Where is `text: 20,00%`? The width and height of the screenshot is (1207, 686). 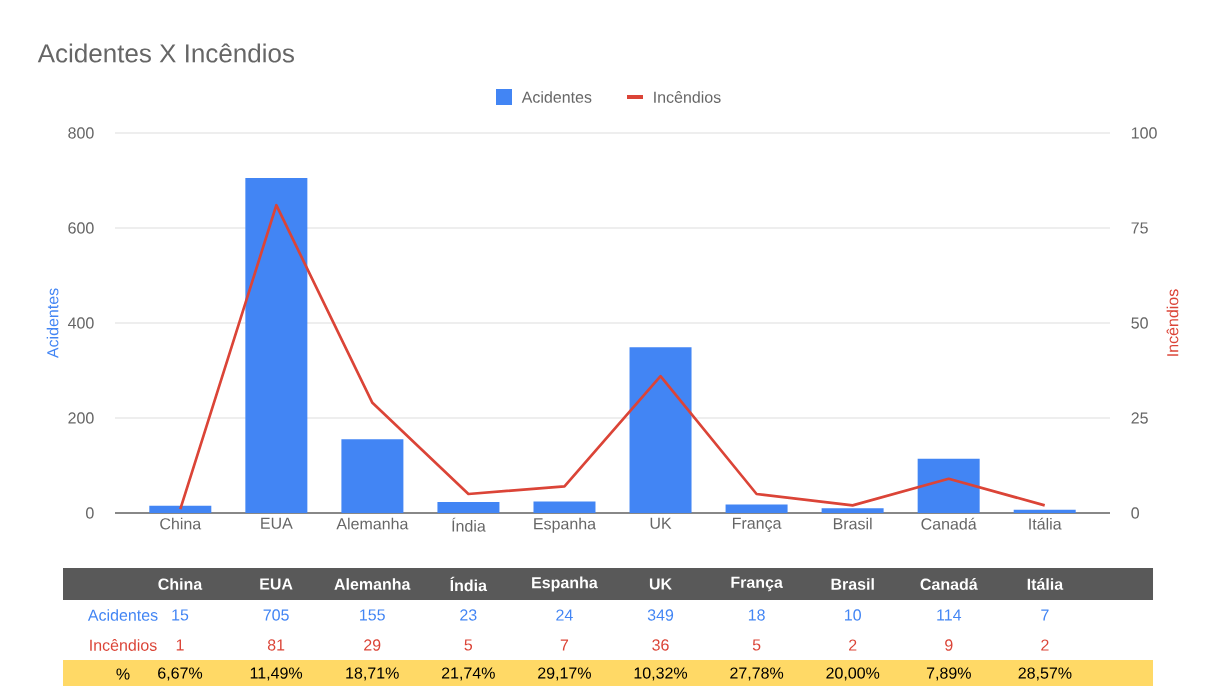 text: 20,00% is located at coordinates (853, 674).